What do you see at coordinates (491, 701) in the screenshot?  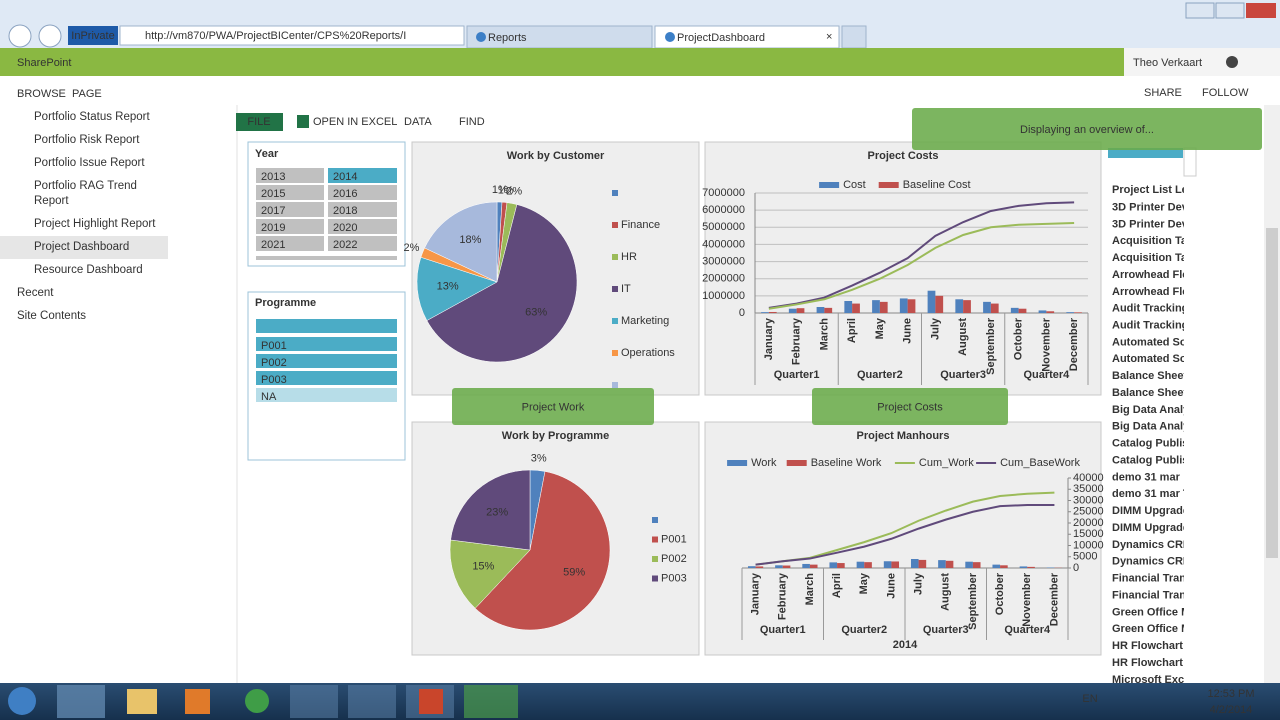 I see `app-c` at bounding box center [491, 701].